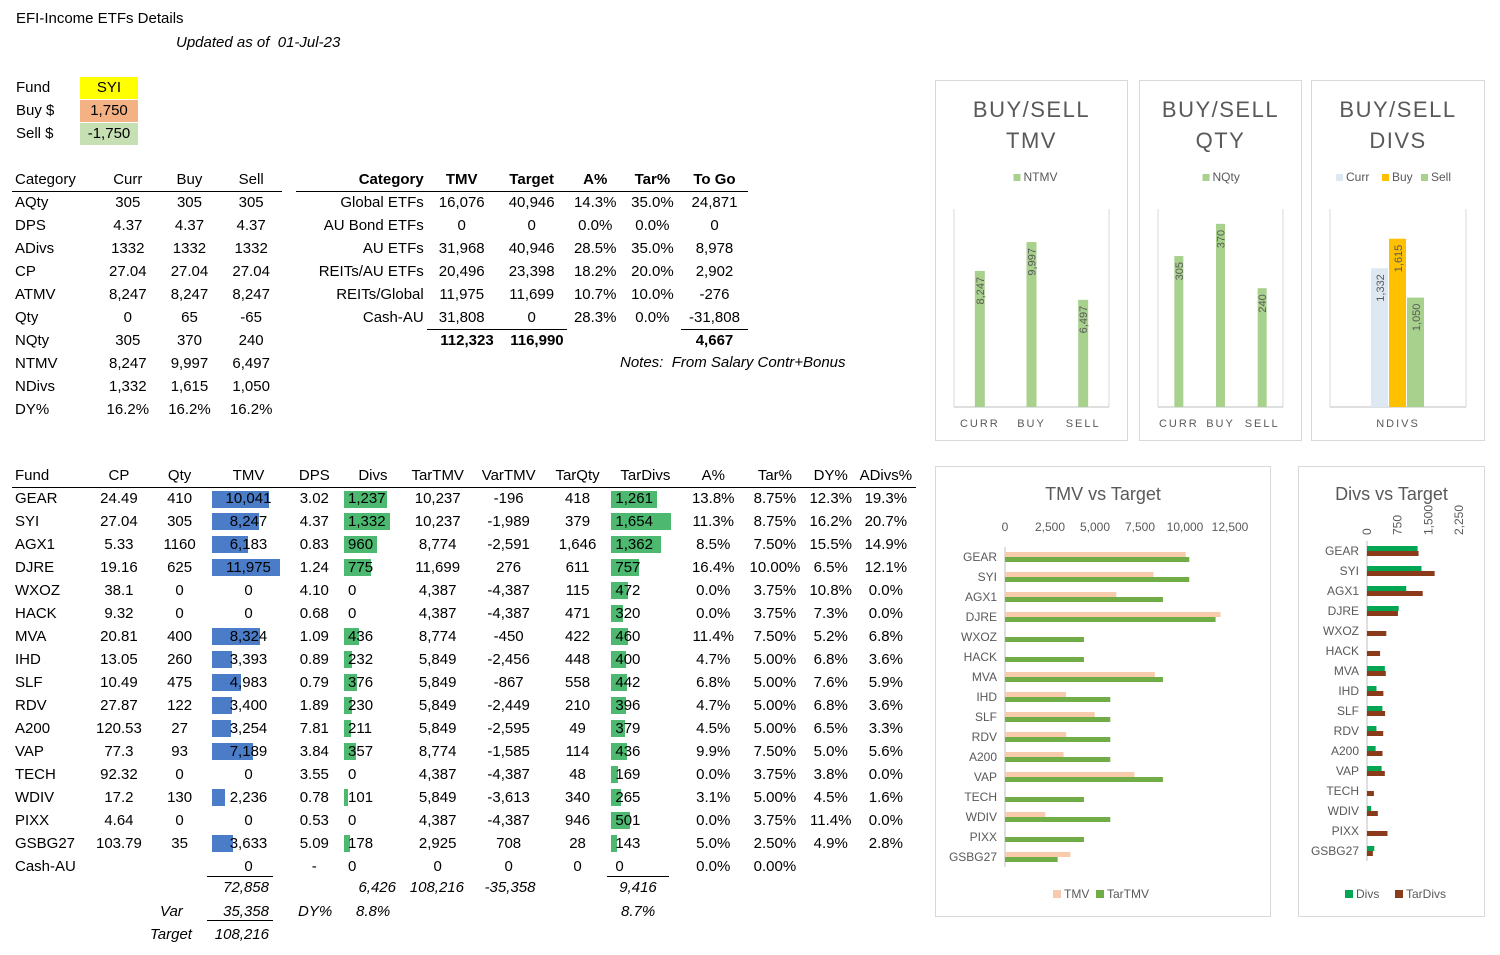  What do you see at coordinates (109, 88) in the screenshot?
I see `fund-select-cell: SYI` at bounding box center [109, 88].